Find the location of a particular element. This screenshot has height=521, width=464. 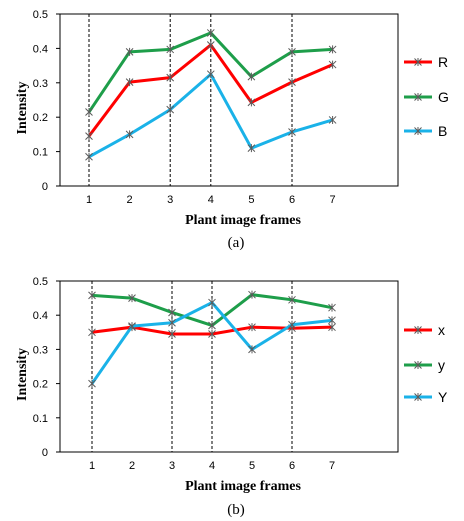

legend-label: G is located at coordinates (443, 97).